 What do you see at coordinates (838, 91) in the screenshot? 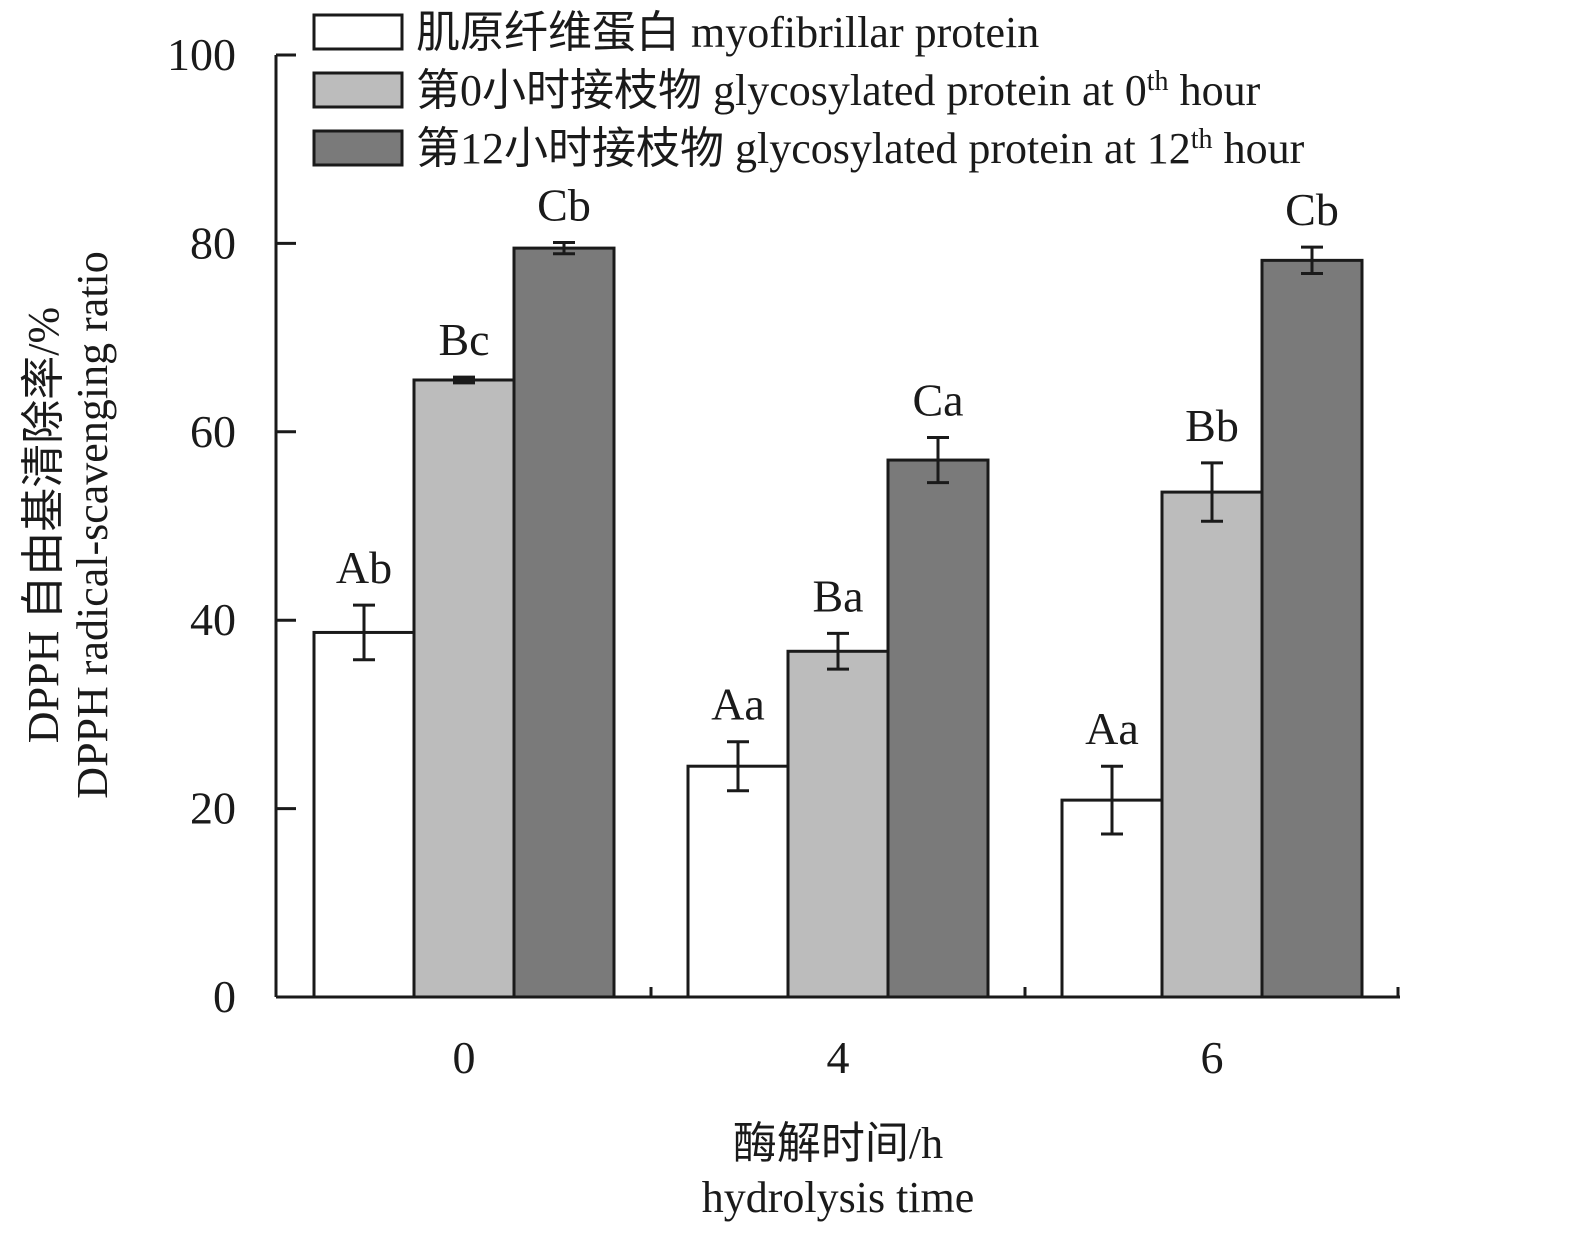
I see `legend-label: 第0小时接枝物 glycosylated protein at 0th hour` at bounding box center [838, 91].